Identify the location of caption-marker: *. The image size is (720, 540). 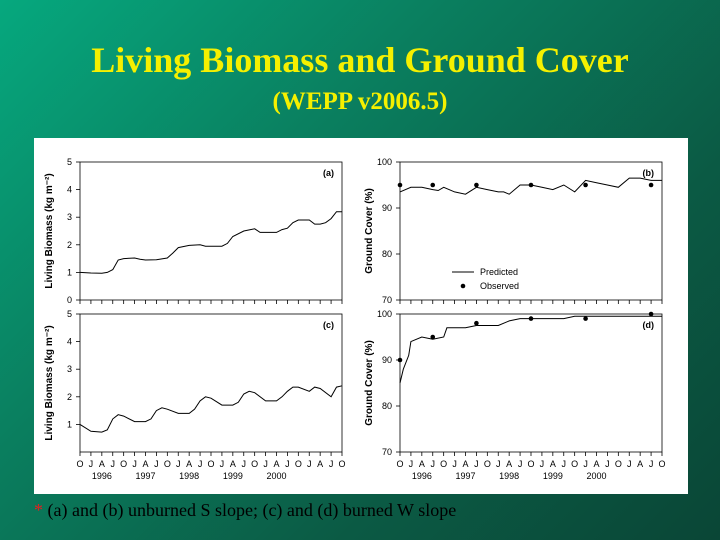
(38, 510).